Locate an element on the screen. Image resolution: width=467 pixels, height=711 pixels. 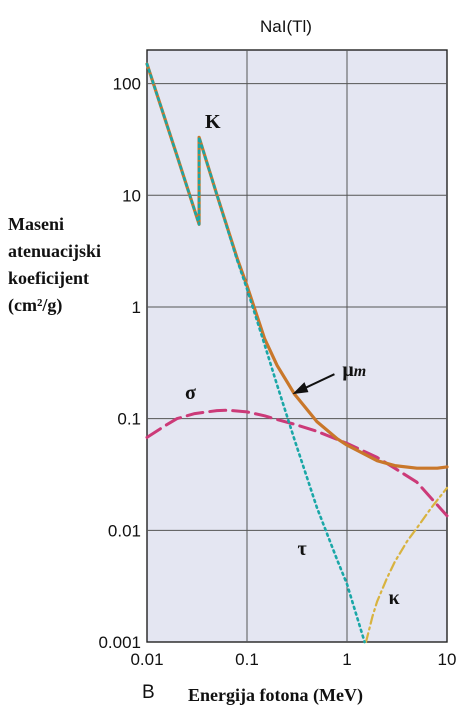
y-axis-label-line: atenuacijski is located at coordinates (54, 251).